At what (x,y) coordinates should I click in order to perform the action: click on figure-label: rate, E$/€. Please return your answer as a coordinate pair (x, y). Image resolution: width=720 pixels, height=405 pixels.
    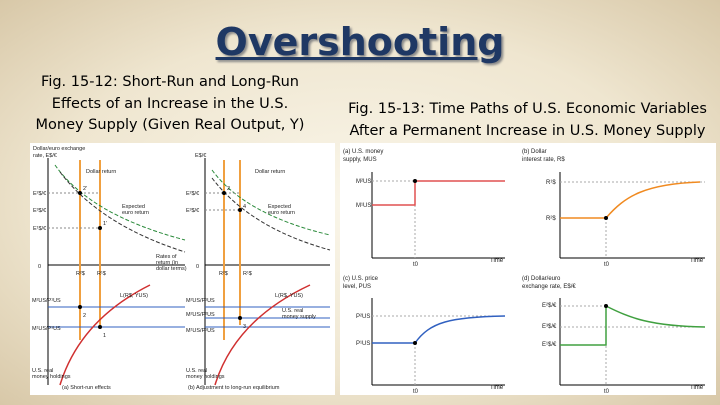
    Looking at the image, I should click on (45, 156).